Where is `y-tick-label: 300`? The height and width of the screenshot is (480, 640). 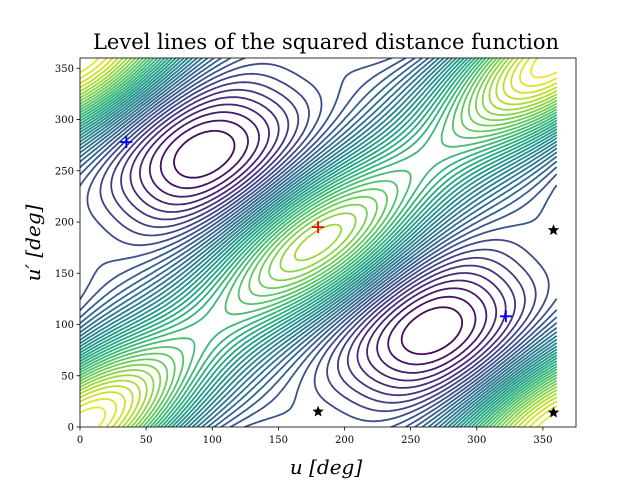 y-tick-label: 300 is located at coordinates (64, 120).